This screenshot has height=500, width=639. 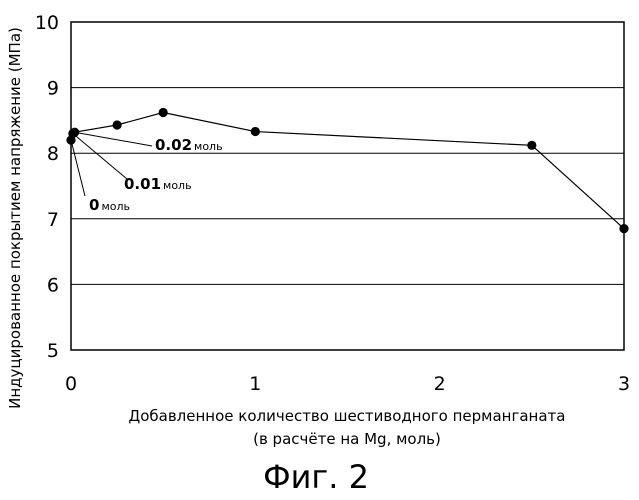 What do you see at coordinates (53, 154) in the screenshot?
I see `y-tick-label: 8` at bounding box center [53, 154].